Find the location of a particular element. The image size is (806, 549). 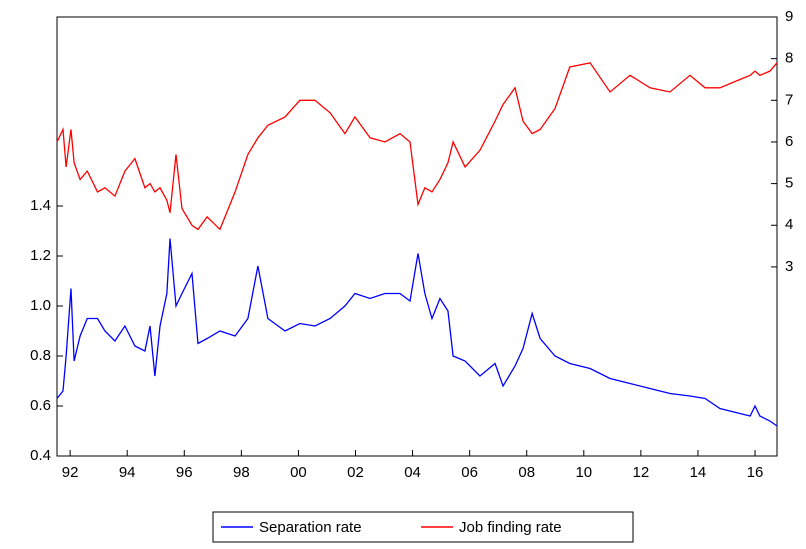

y2-tick-label: 3 is located at coordinates (789, 266).